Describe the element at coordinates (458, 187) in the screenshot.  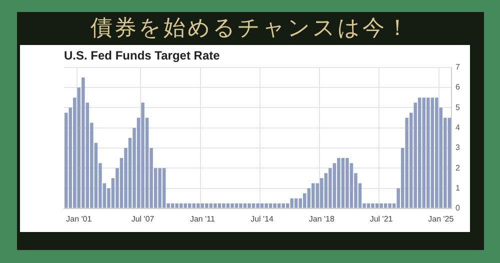
I see `y-tick-label: 1` at that location.